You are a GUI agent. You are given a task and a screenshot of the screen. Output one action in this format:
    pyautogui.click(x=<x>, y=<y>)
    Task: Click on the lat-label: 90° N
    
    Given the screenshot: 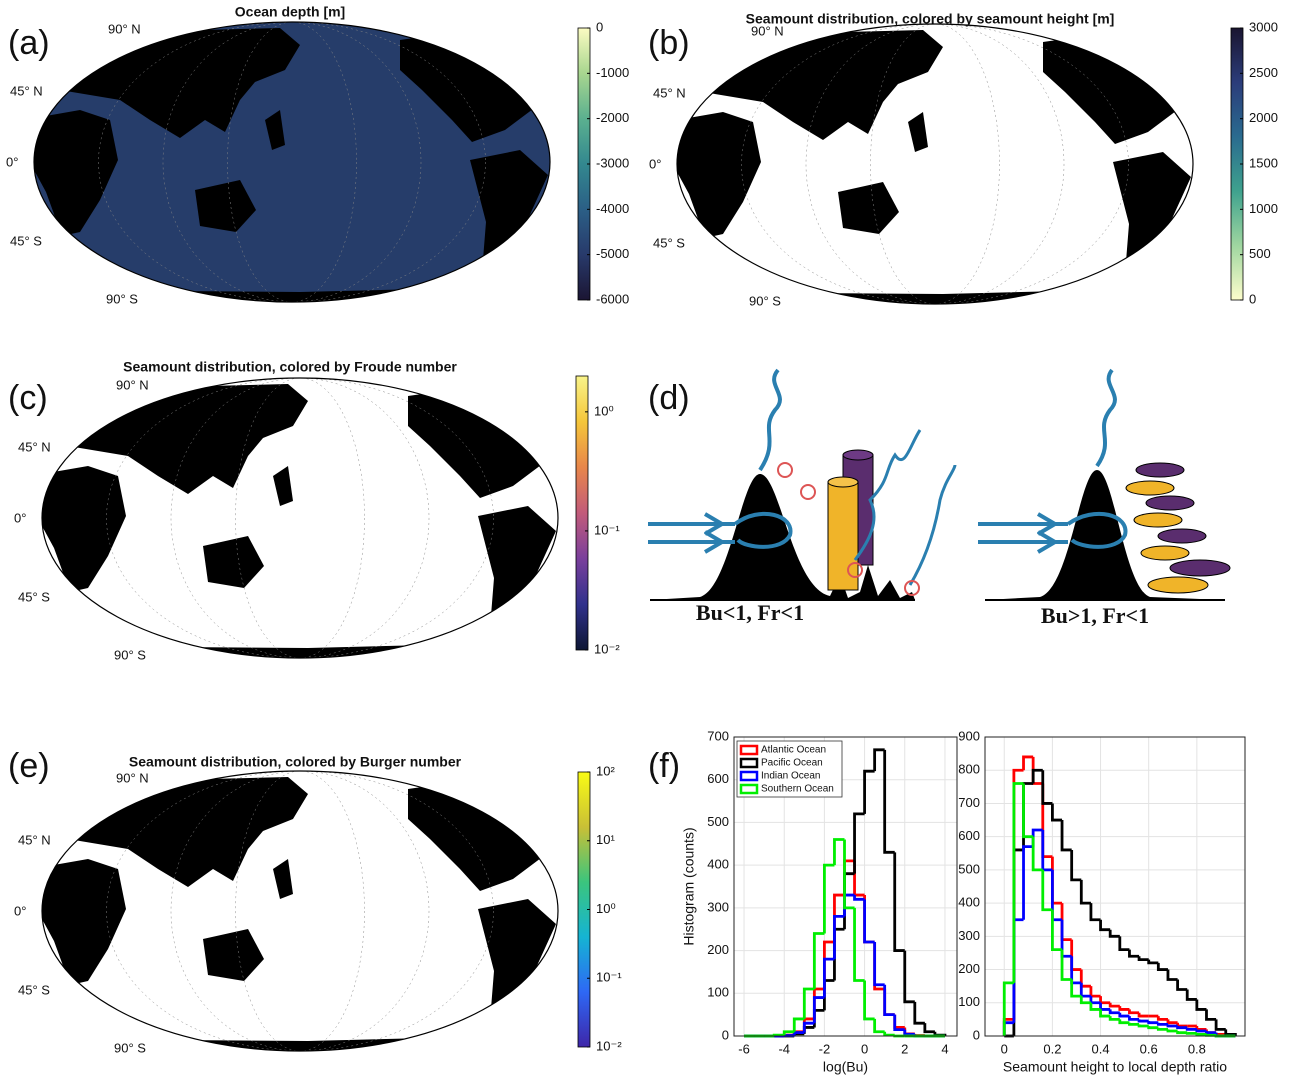 What is the action you would take?
    pyautogui.click(x=132, y=384)
    